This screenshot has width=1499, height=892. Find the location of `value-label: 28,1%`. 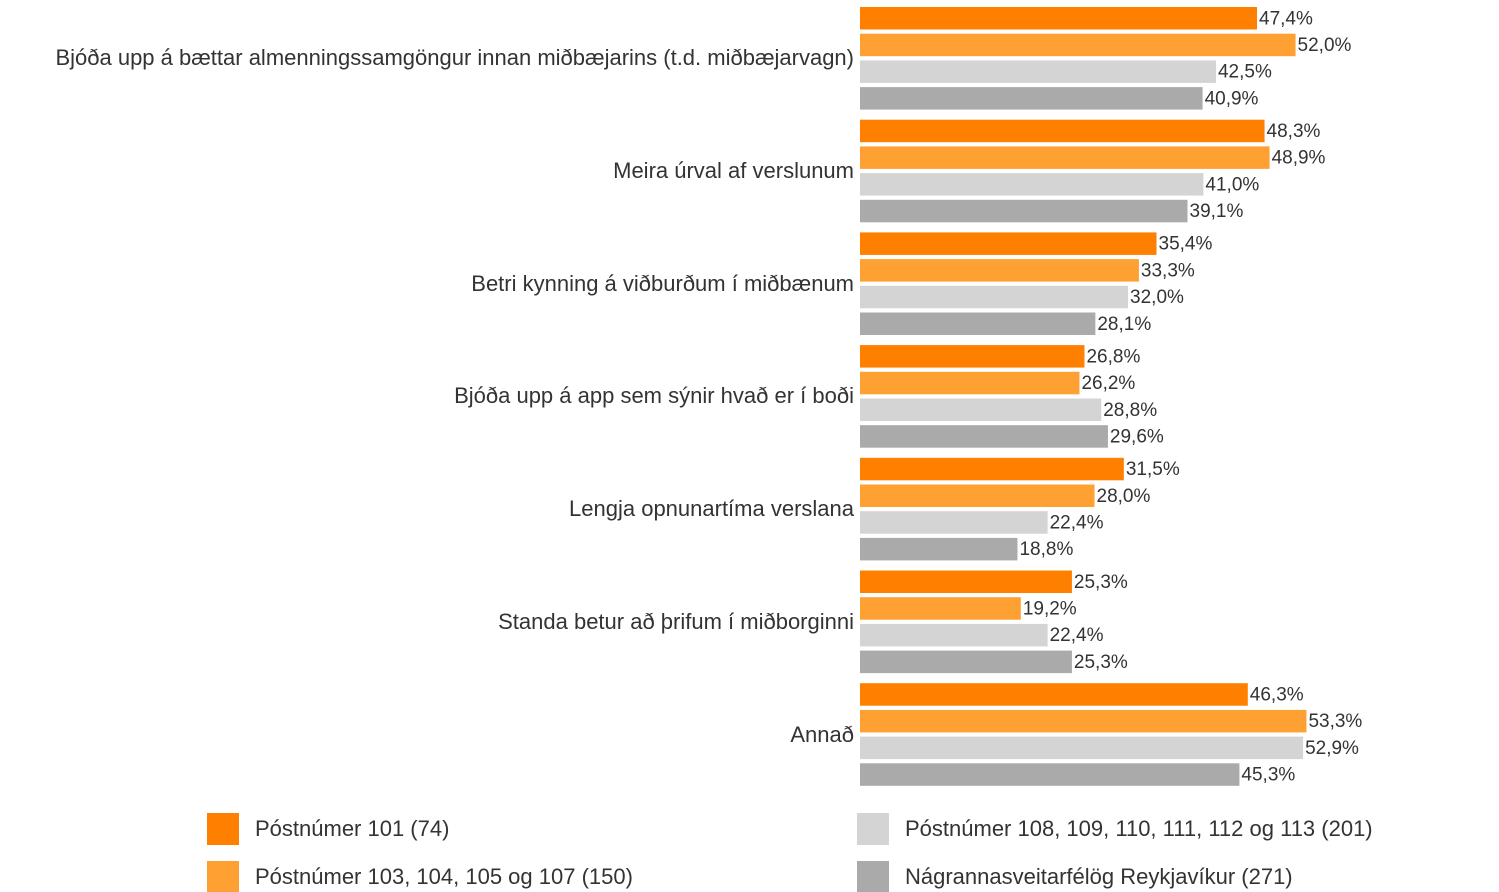

value-label: 28,1% is located at coordinates (1124, 324).